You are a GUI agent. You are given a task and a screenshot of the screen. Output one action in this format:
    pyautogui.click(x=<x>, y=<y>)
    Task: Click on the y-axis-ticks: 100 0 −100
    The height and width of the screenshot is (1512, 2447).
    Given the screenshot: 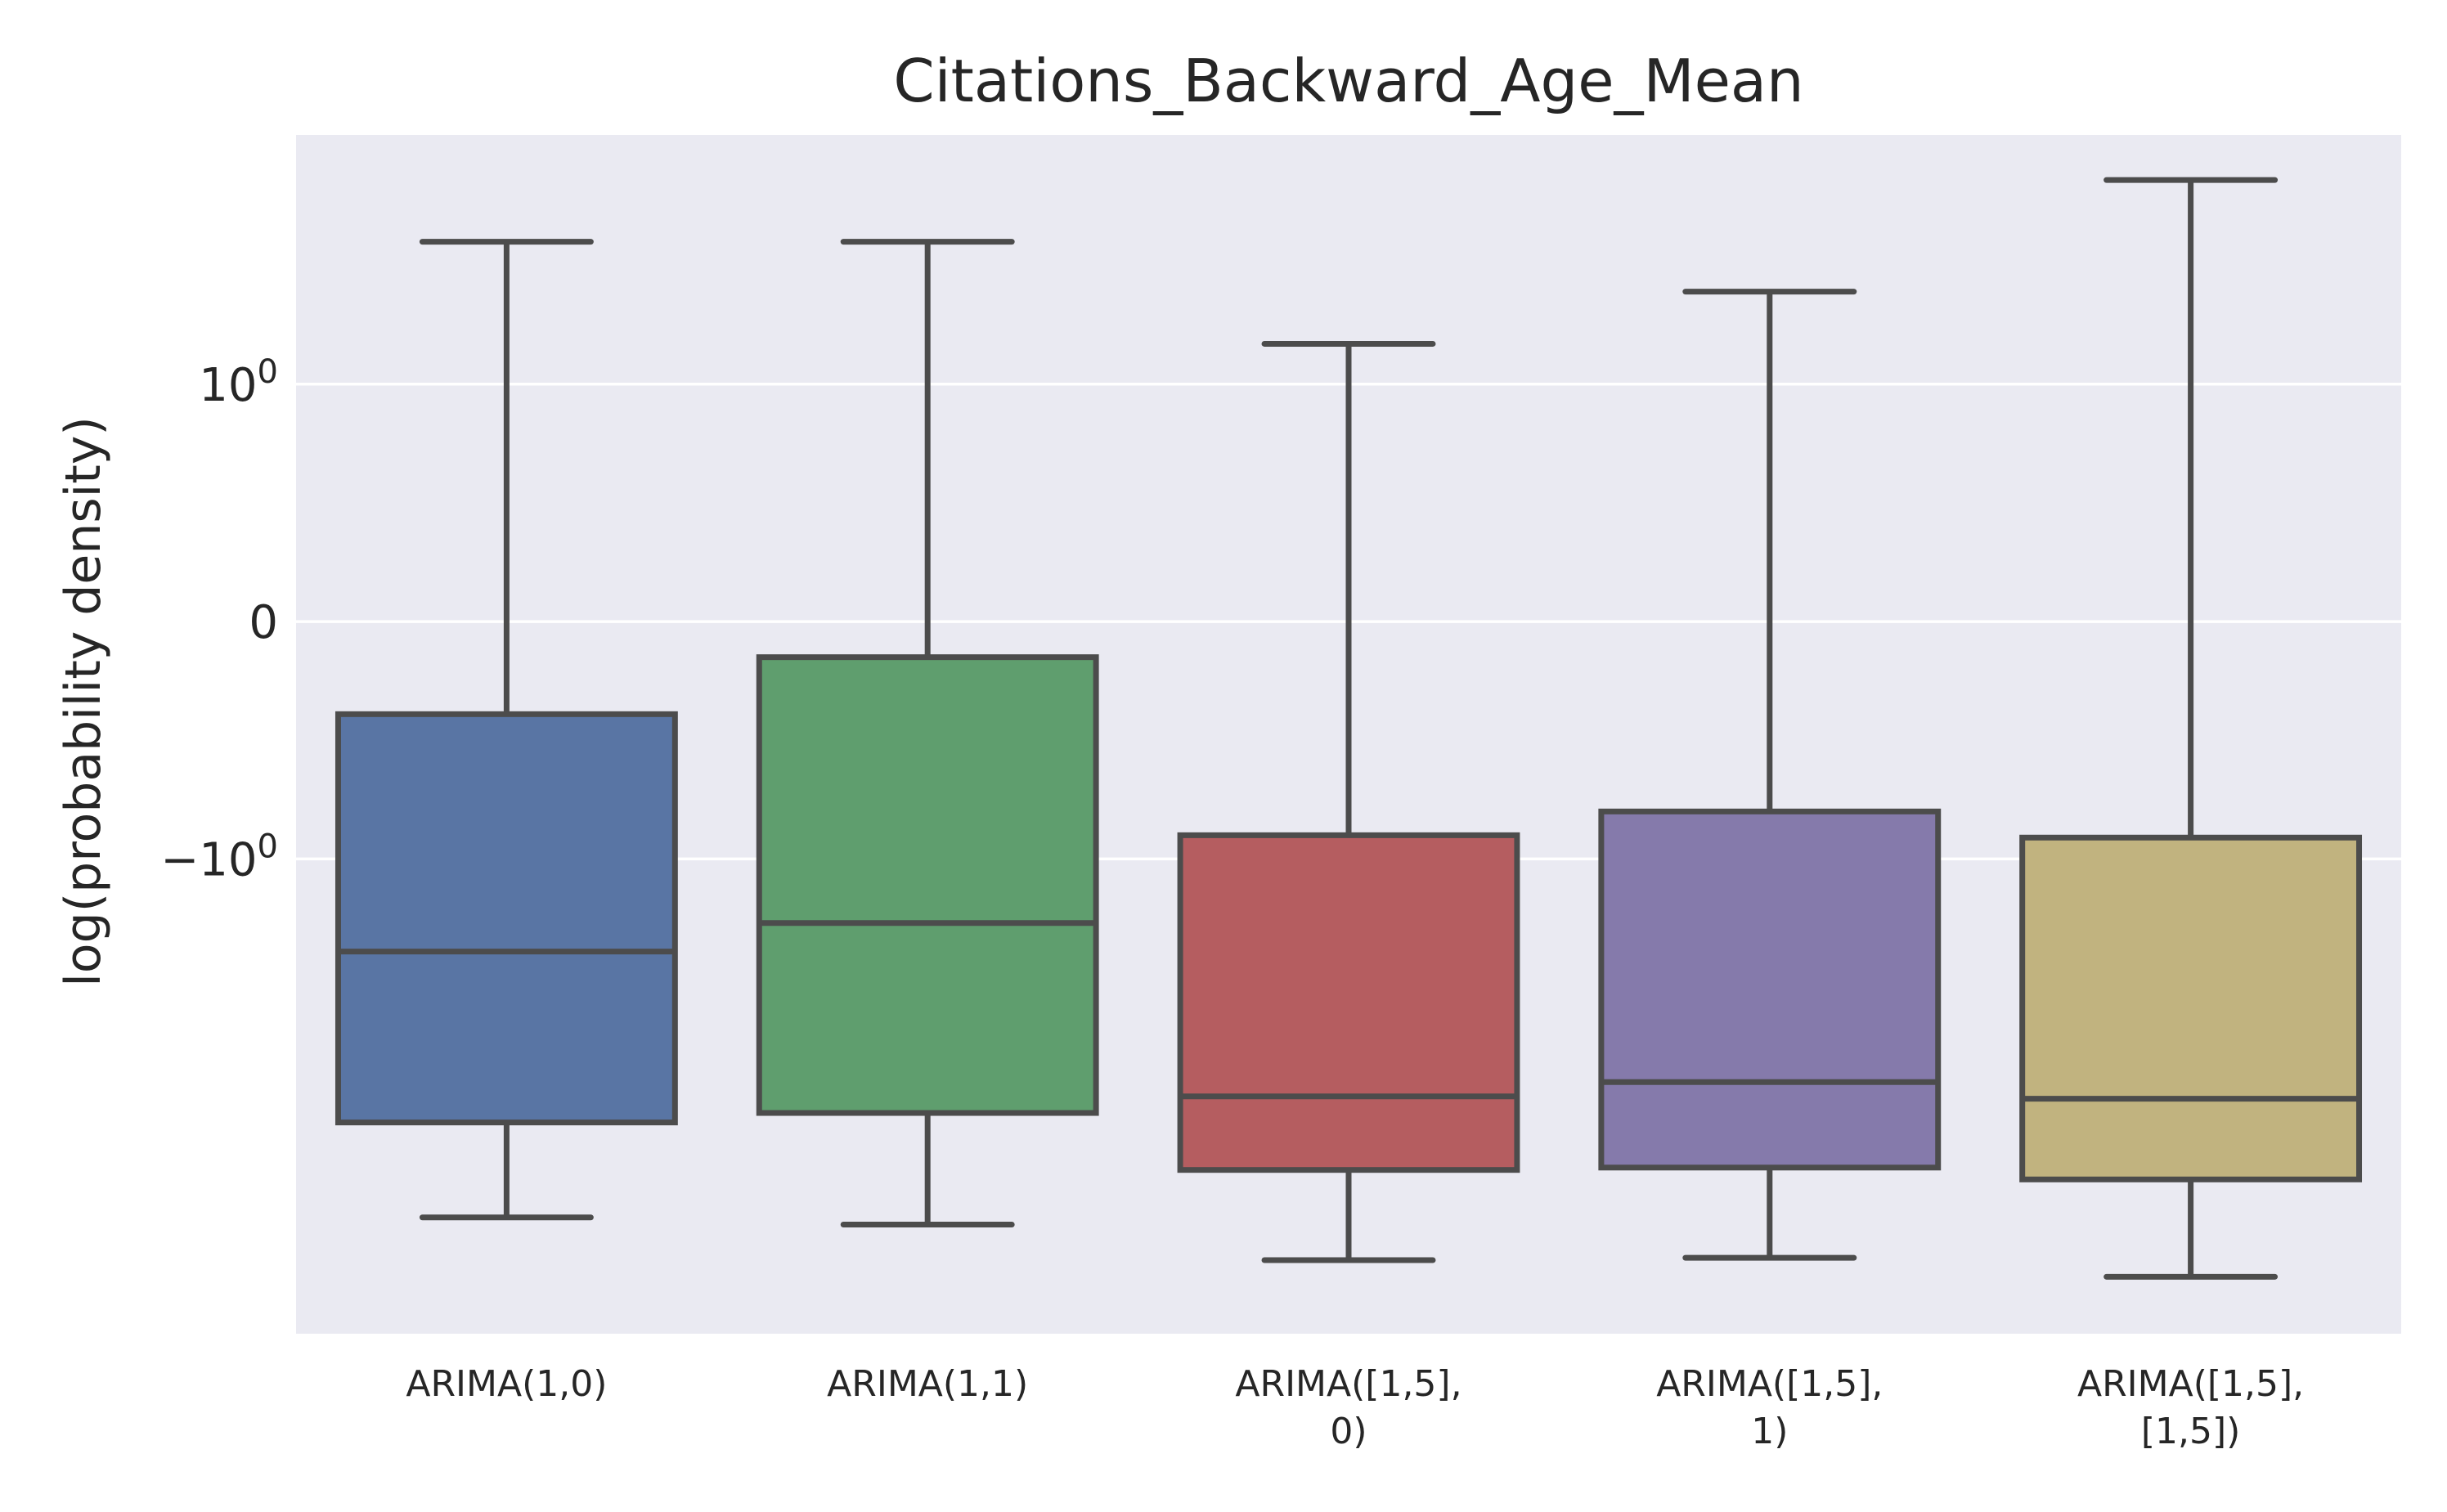 What is the action you would take?
    pyautogui.click(x=219, y=620)
    